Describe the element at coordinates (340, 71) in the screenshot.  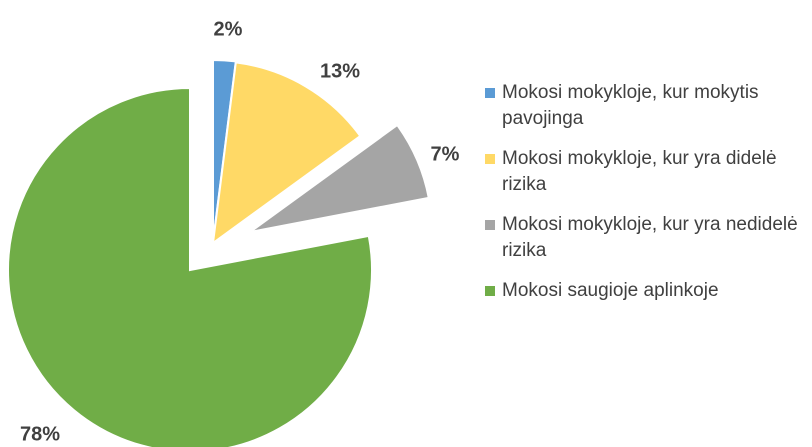
I see `data-label: 13%` at that location.